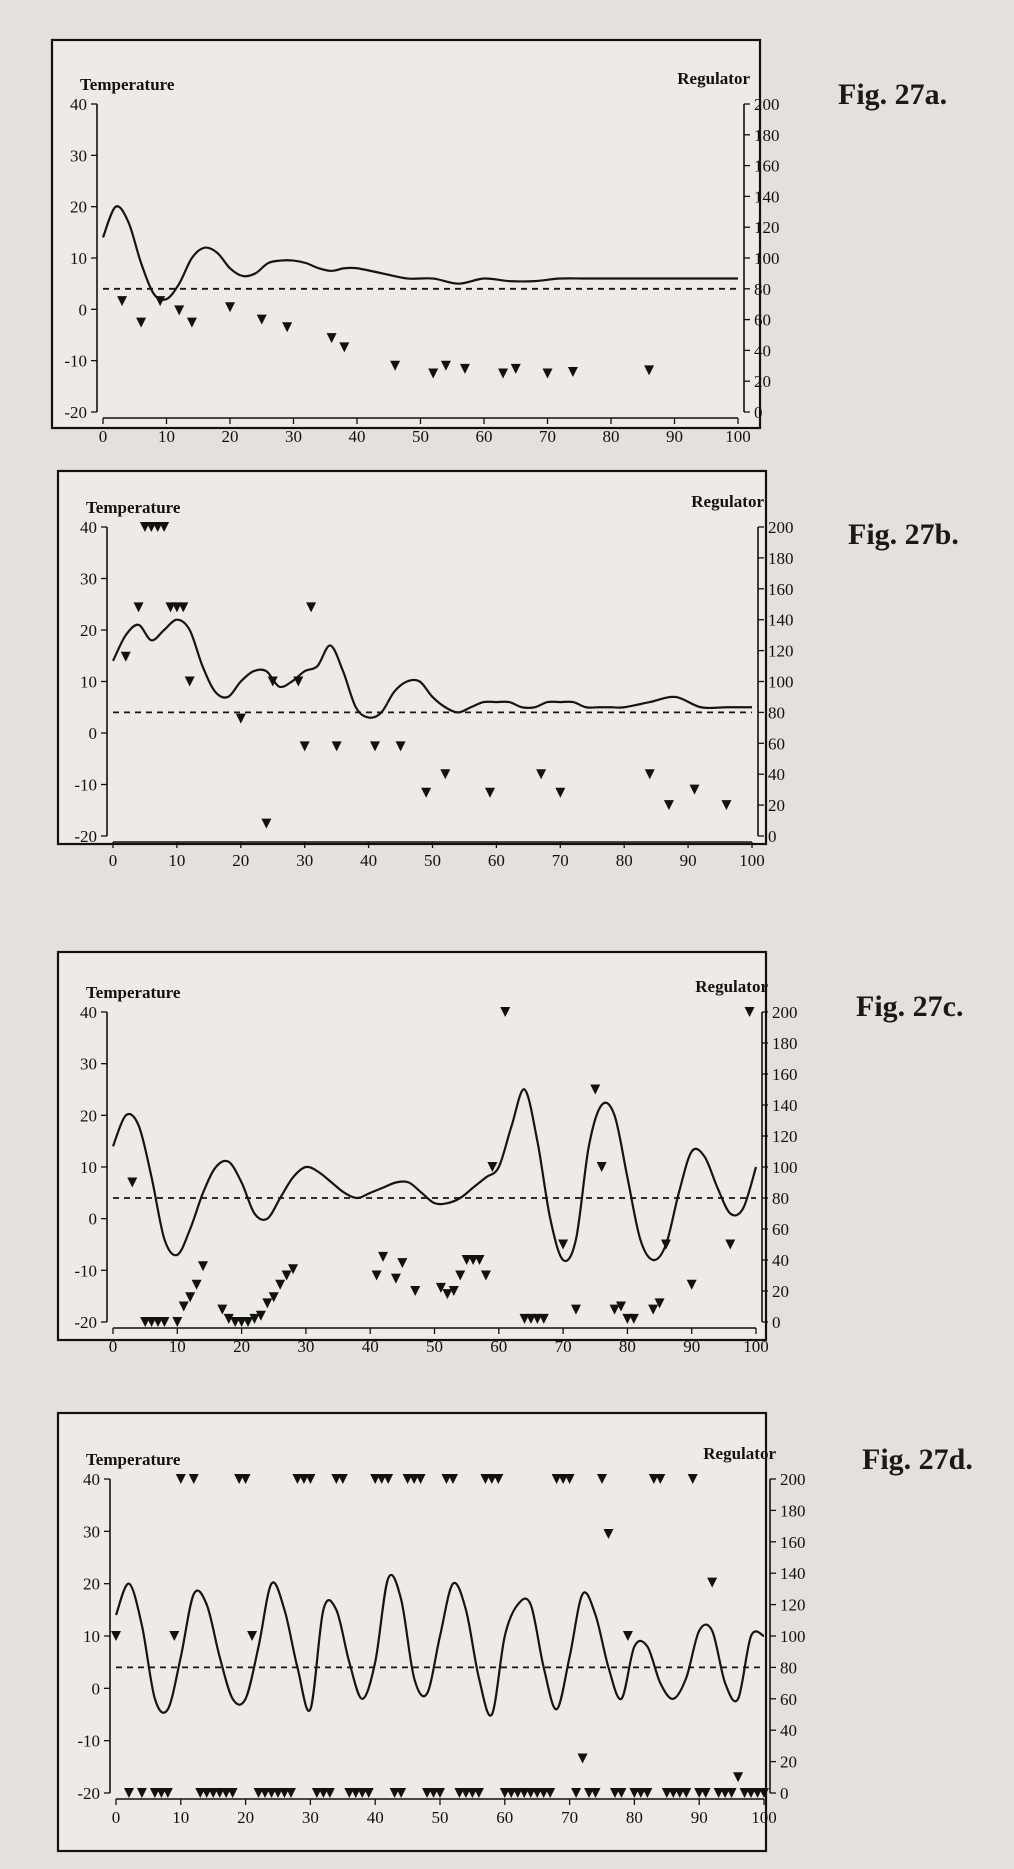 This screenshot has width=1014, height=1869. Describe the element at coordinates (127, 84) in the screenshot. I see `left-axis-title: Temperature` at that location.